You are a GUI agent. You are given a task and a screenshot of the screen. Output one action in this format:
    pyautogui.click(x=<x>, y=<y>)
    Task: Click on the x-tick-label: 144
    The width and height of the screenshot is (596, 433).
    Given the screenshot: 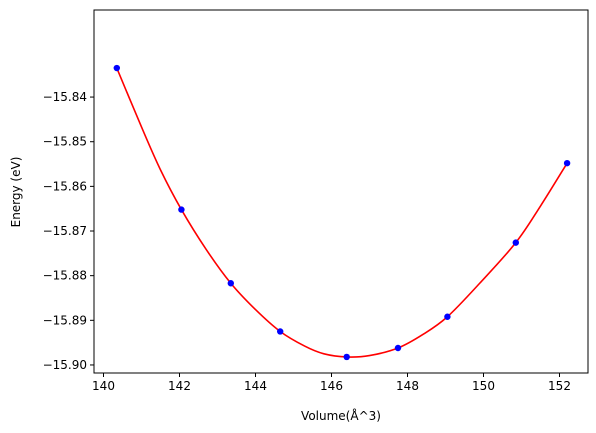 What is the action you would take?
    pyautogui.click(x=255, y=386)
    